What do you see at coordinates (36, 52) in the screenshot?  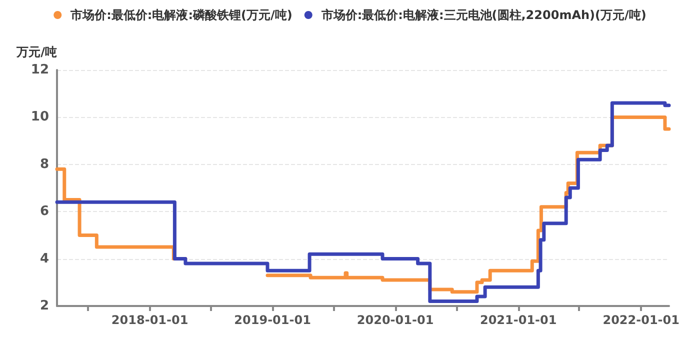 I see `y-axis-title: 万元/吨` at bounding box center [36, 52].